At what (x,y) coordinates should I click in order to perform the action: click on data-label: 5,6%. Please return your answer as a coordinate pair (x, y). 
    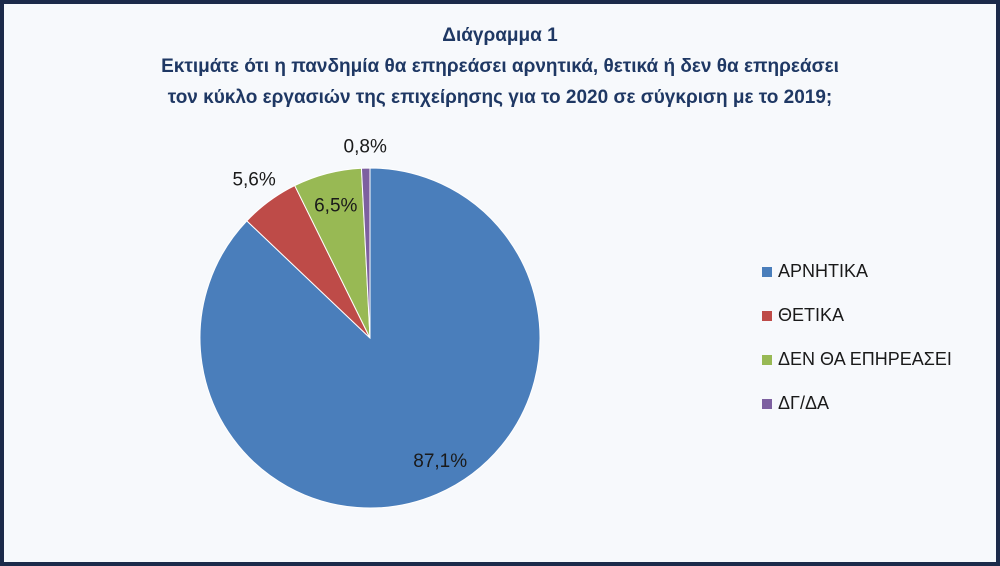
    Looking at the image, I should click on (253, 180).